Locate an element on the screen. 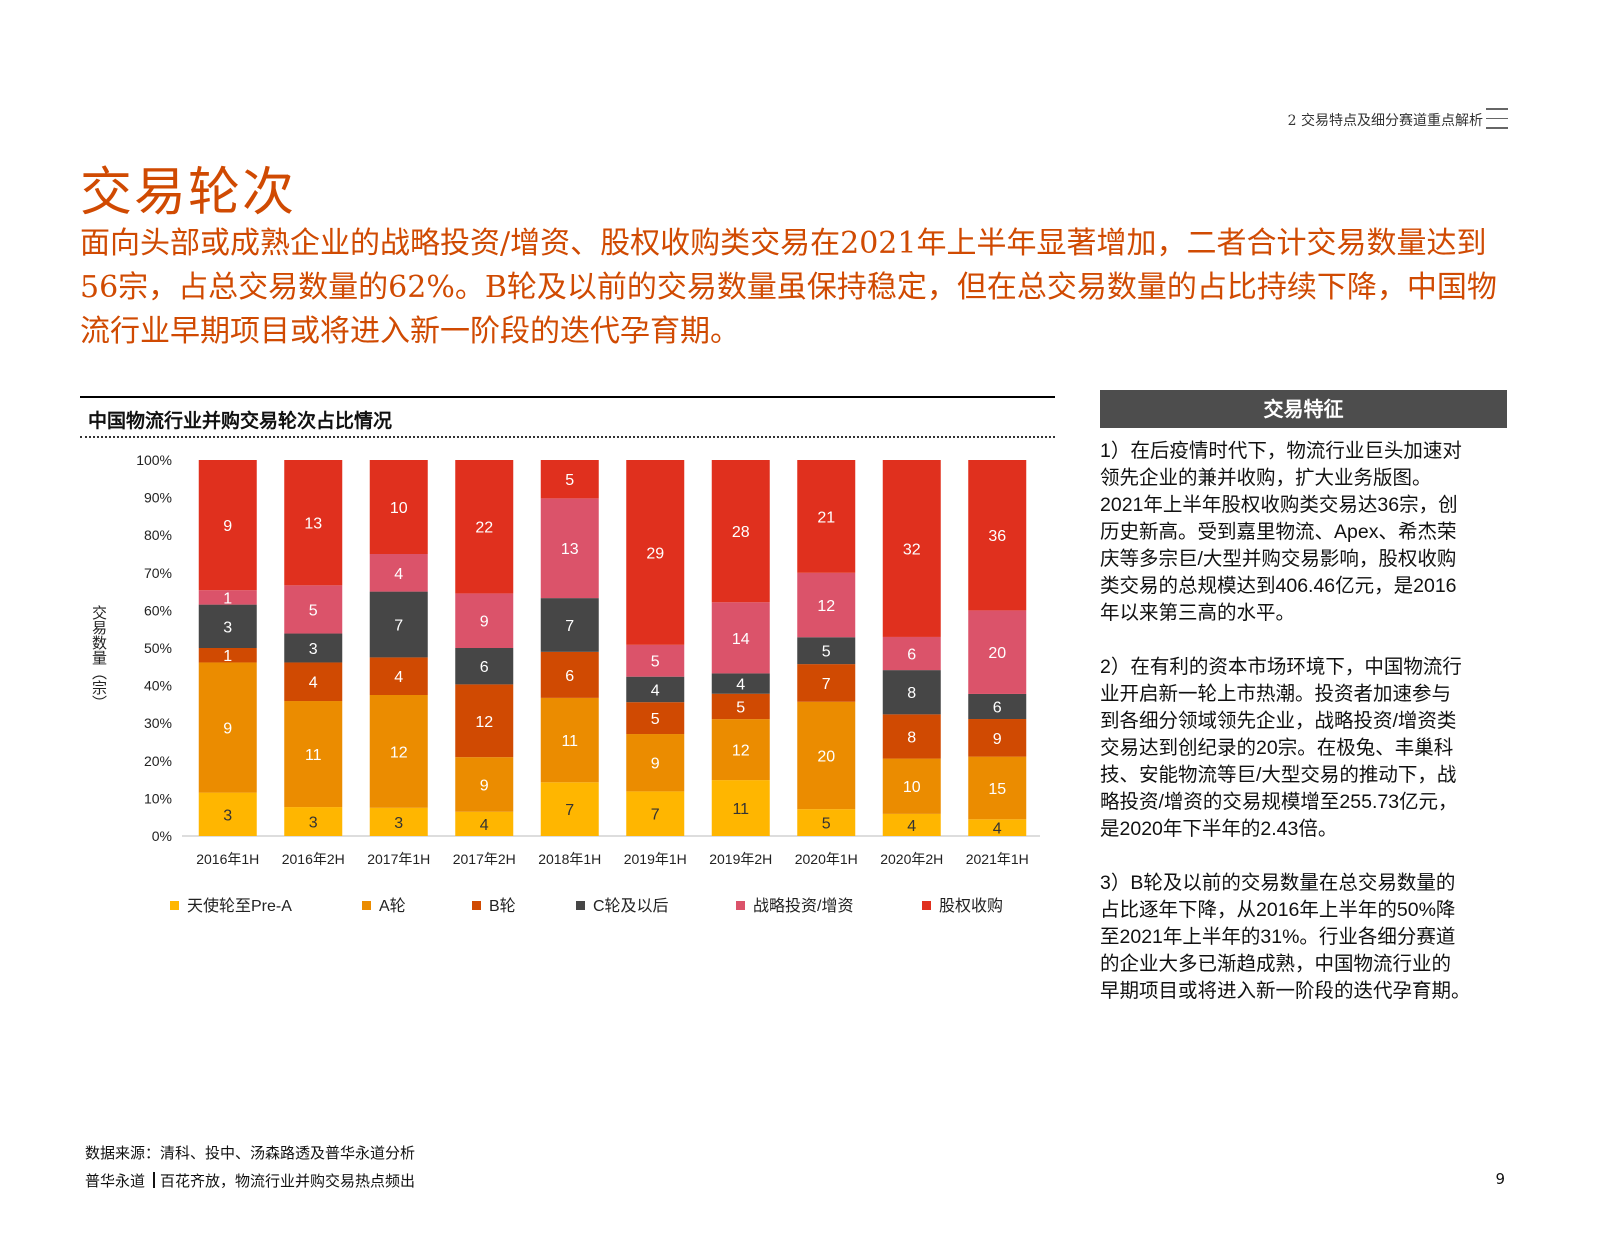 This screenshot has height=1235, width=1600. footer-separator is located at coordinates (154, 1180).